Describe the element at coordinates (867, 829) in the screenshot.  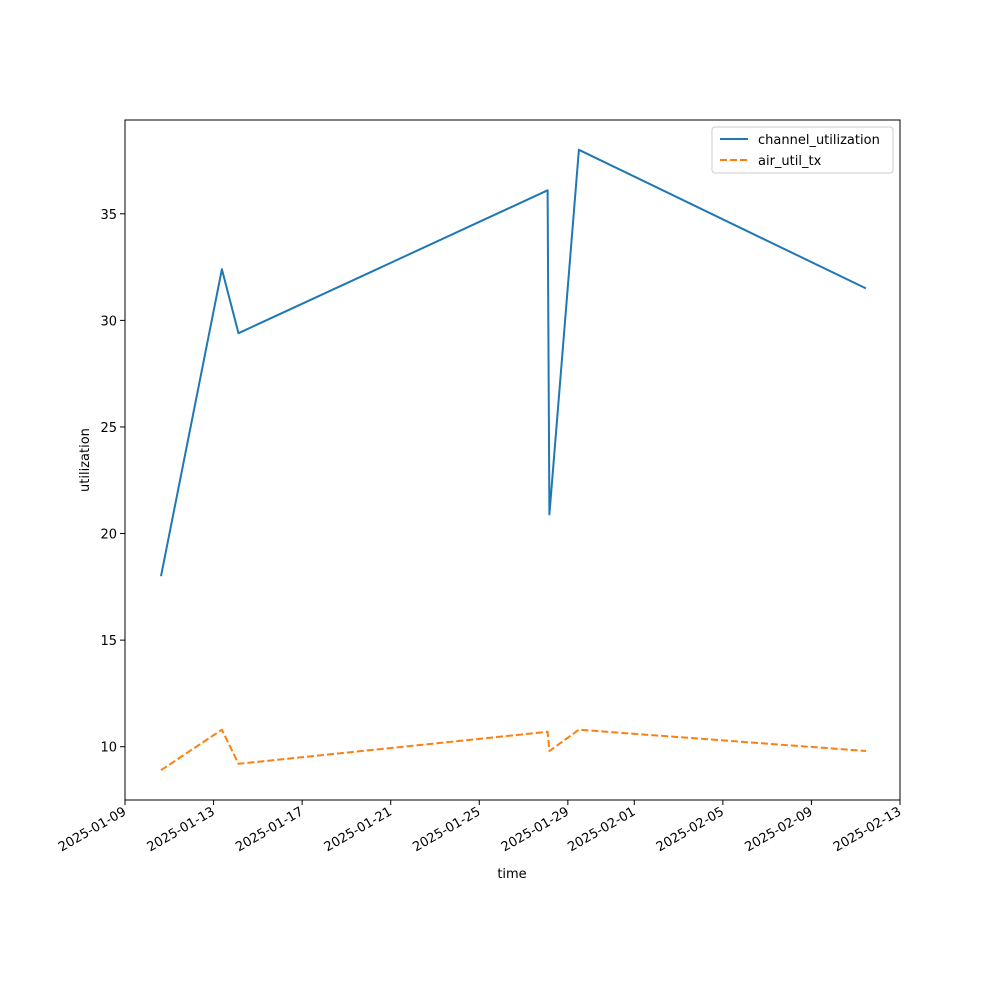
I see `x-tick-label: 2025-02-13` at that location.